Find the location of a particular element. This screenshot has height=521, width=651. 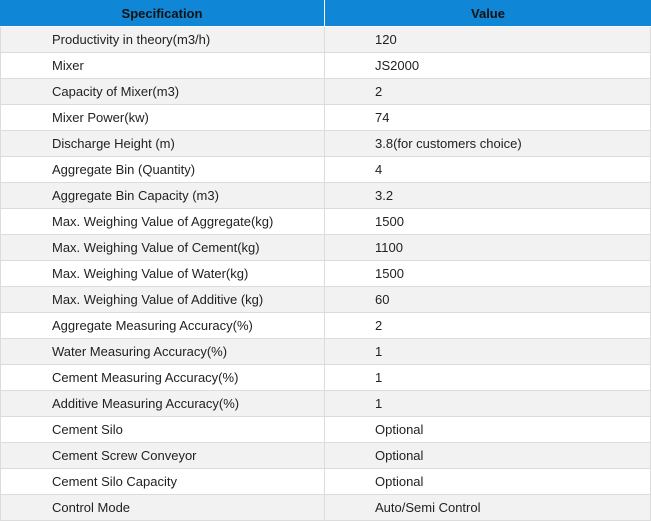

table-row: Cement Screw Conveyor Optional is located at coordinates (325, 456).